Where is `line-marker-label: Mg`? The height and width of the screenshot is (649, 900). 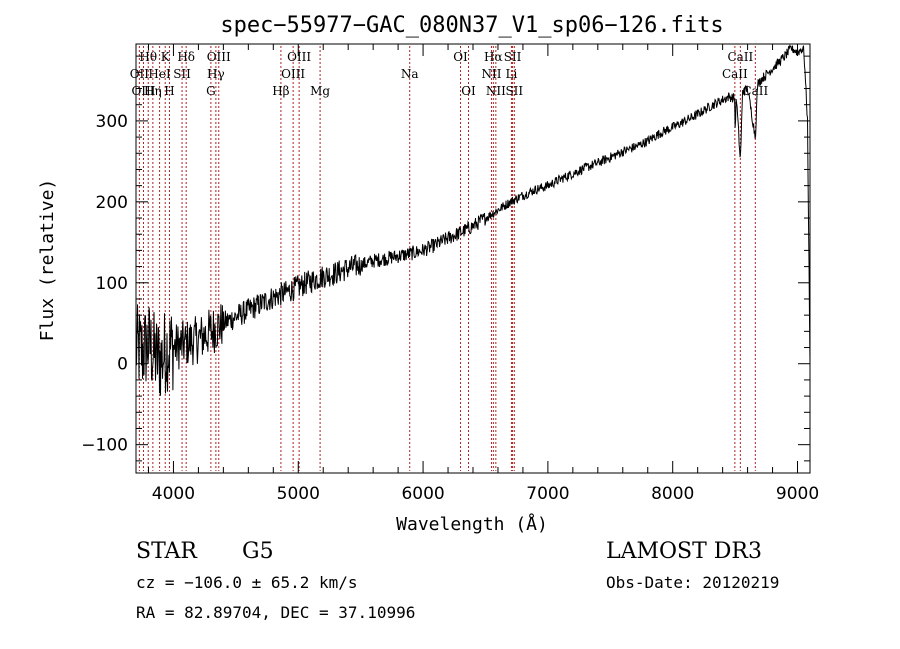
line-marker-label: Mg is located at coordinates (320, 91).